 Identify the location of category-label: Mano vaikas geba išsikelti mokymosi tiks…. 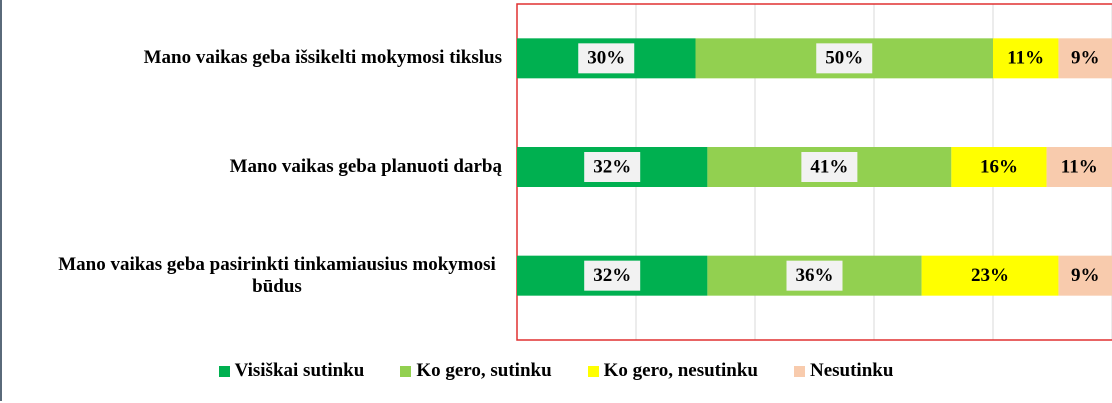
(323, 58).